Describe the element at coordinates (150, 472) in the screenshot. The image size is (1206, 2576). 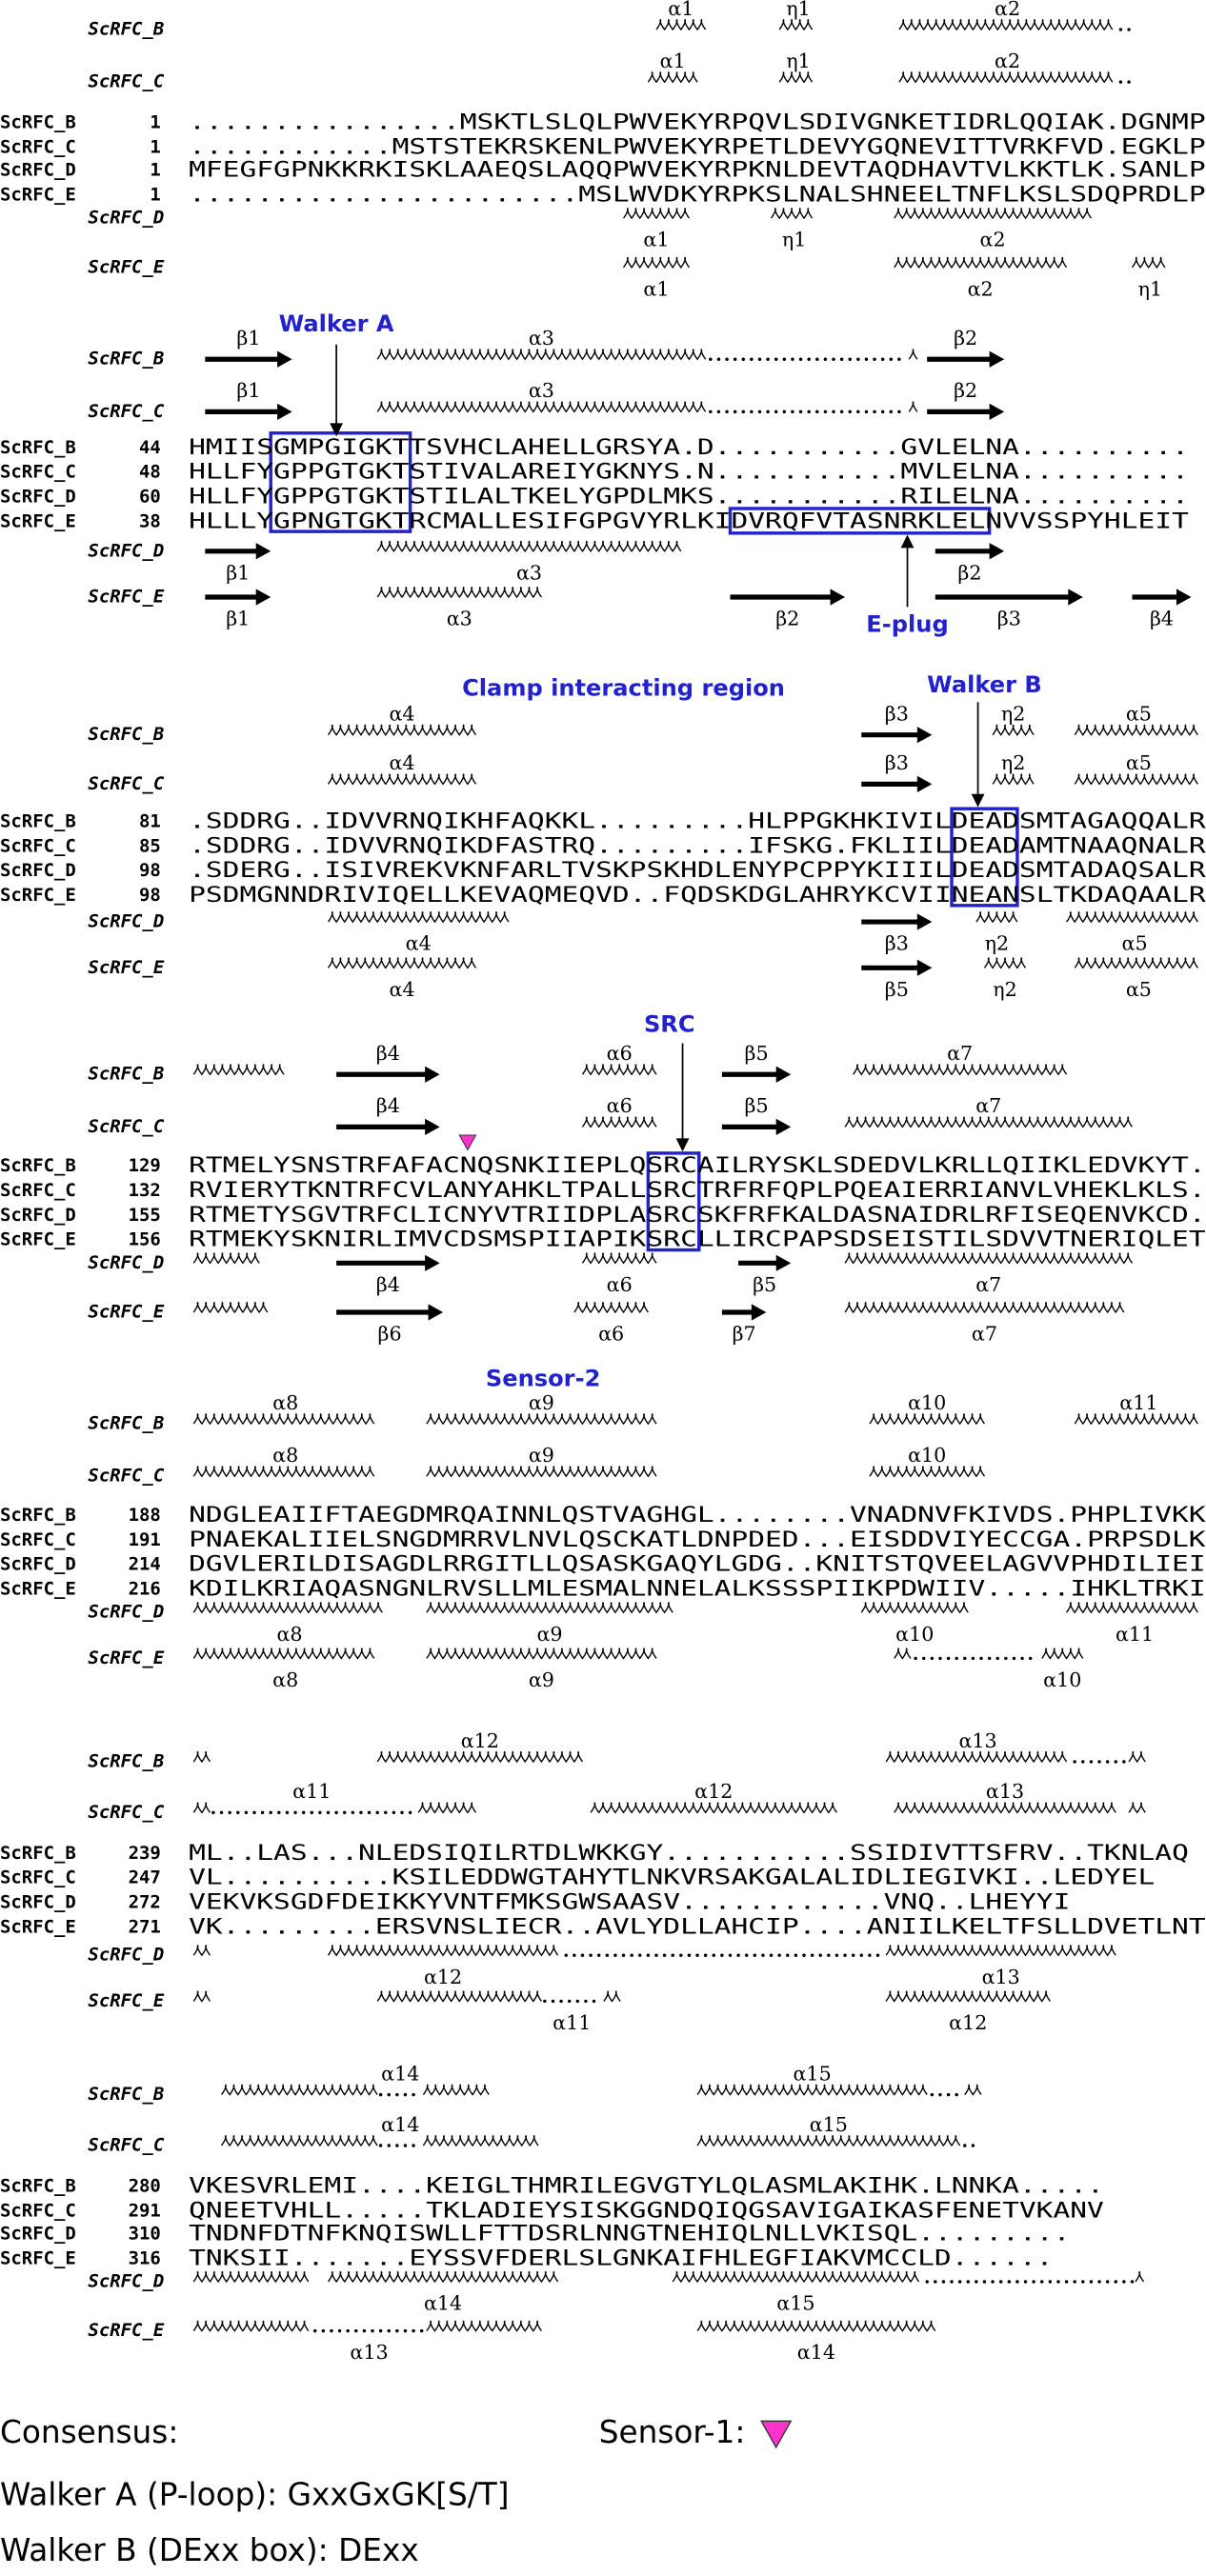
I see `sequence-start: 48` at that location.